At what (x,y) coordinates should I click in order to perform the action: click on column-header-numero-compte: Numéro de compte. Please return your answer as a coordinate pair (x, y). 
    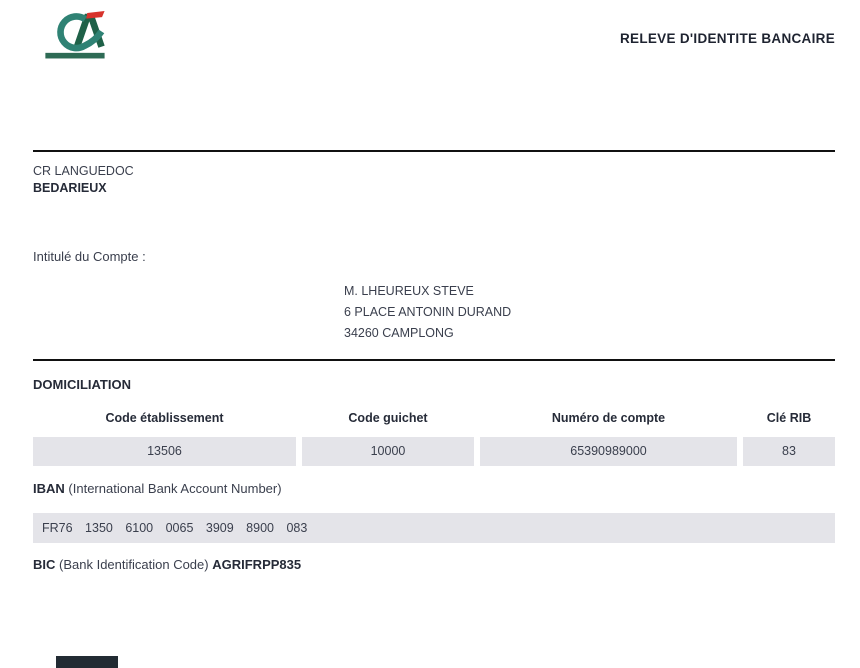
    Looking at the image, I should click on (608, 418).